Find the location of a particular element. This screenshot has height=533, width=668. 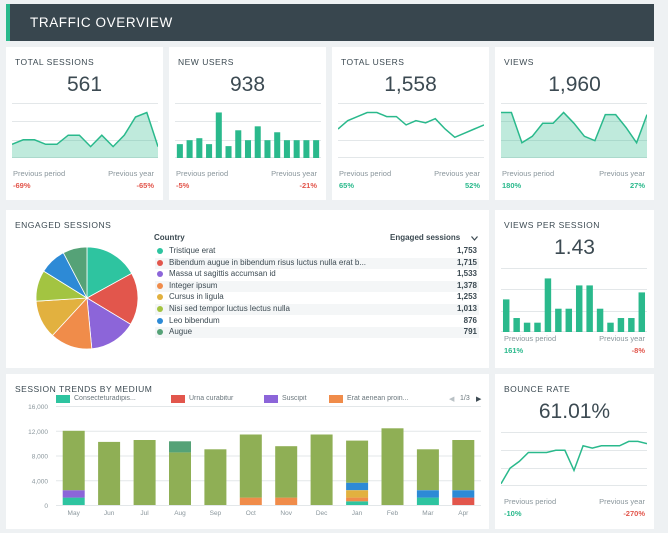

kpi-sparkline is located at coordinates (85, 130).